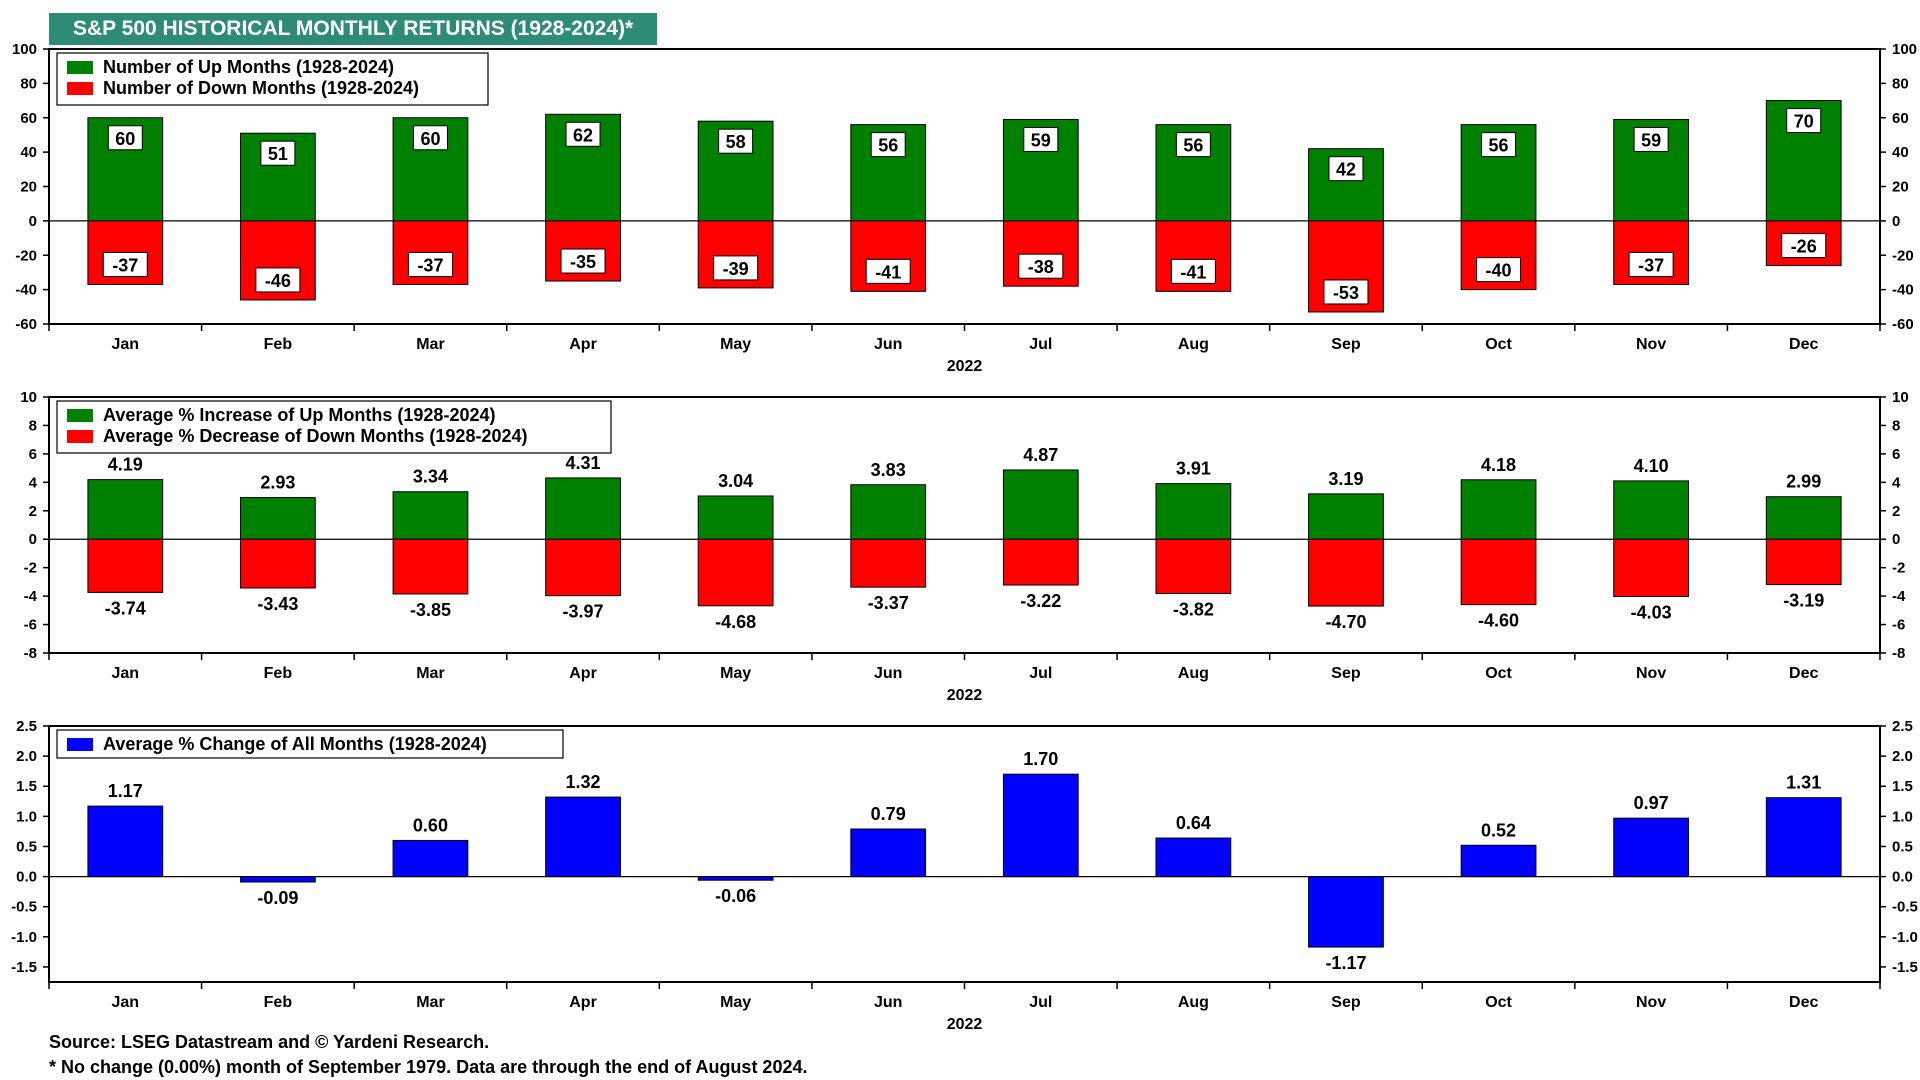 The width and height of the screenshot is (1920, 1080). Describe the element at coordinates (26, 816) in the screenshot. I see `panel3-ytick-label-left: 1.0` at that location.